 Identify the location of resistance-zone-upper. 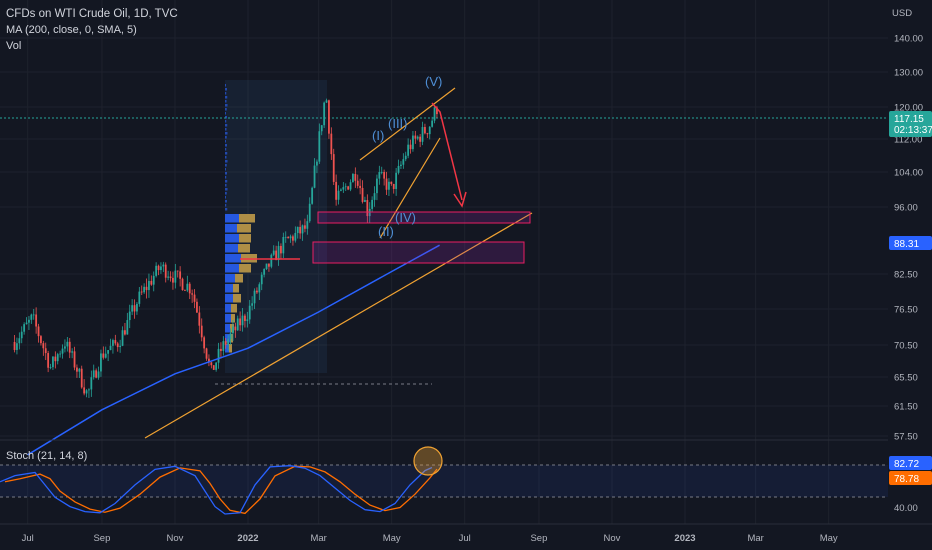
(424, 217).